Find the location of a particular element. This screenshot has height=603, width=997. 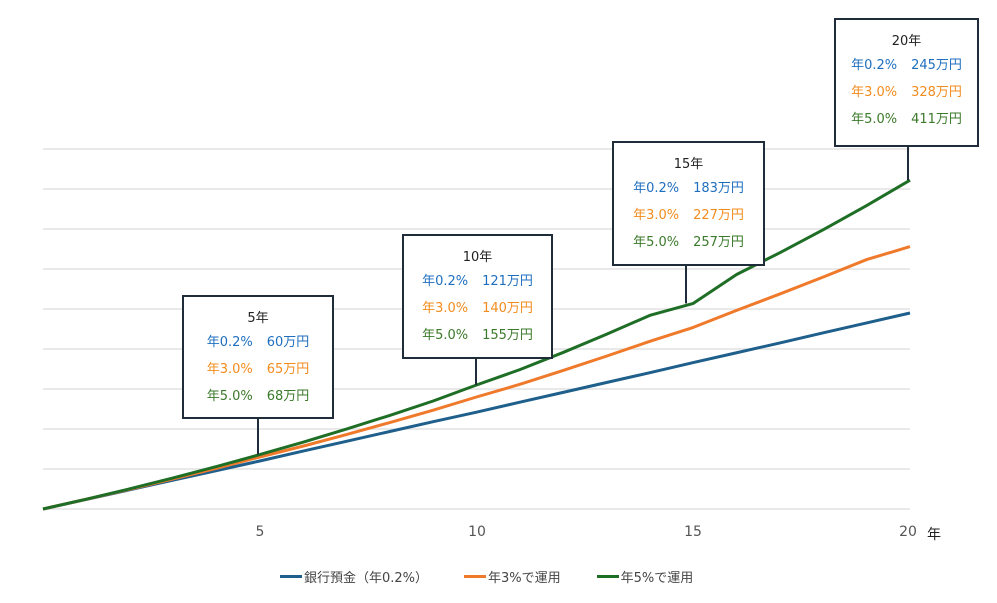

callout-title: 10年 is located at coordinates (477, 257).